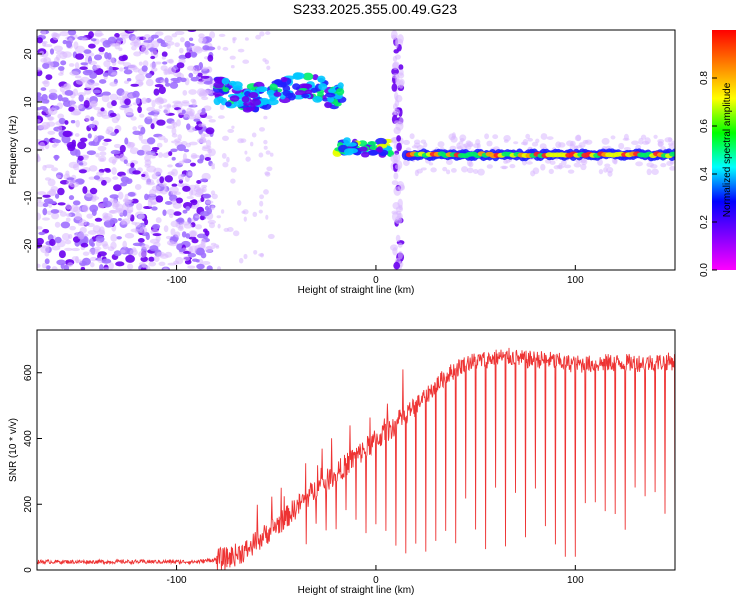 The width and height of the screenshot is (750, 600). Describe the element at coordinates (28, 54) in the screenshot. I see `y-tick-label: 20` at that location.